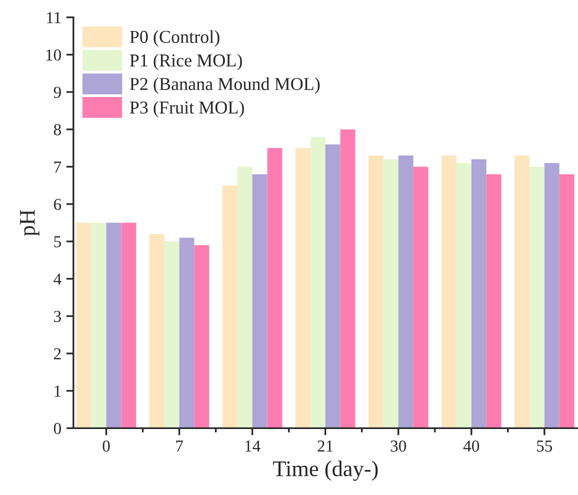 Image resolution: width=578 pixels, height=495 pixels. I want to click on y-tick-label: 4, so click(58, 279).